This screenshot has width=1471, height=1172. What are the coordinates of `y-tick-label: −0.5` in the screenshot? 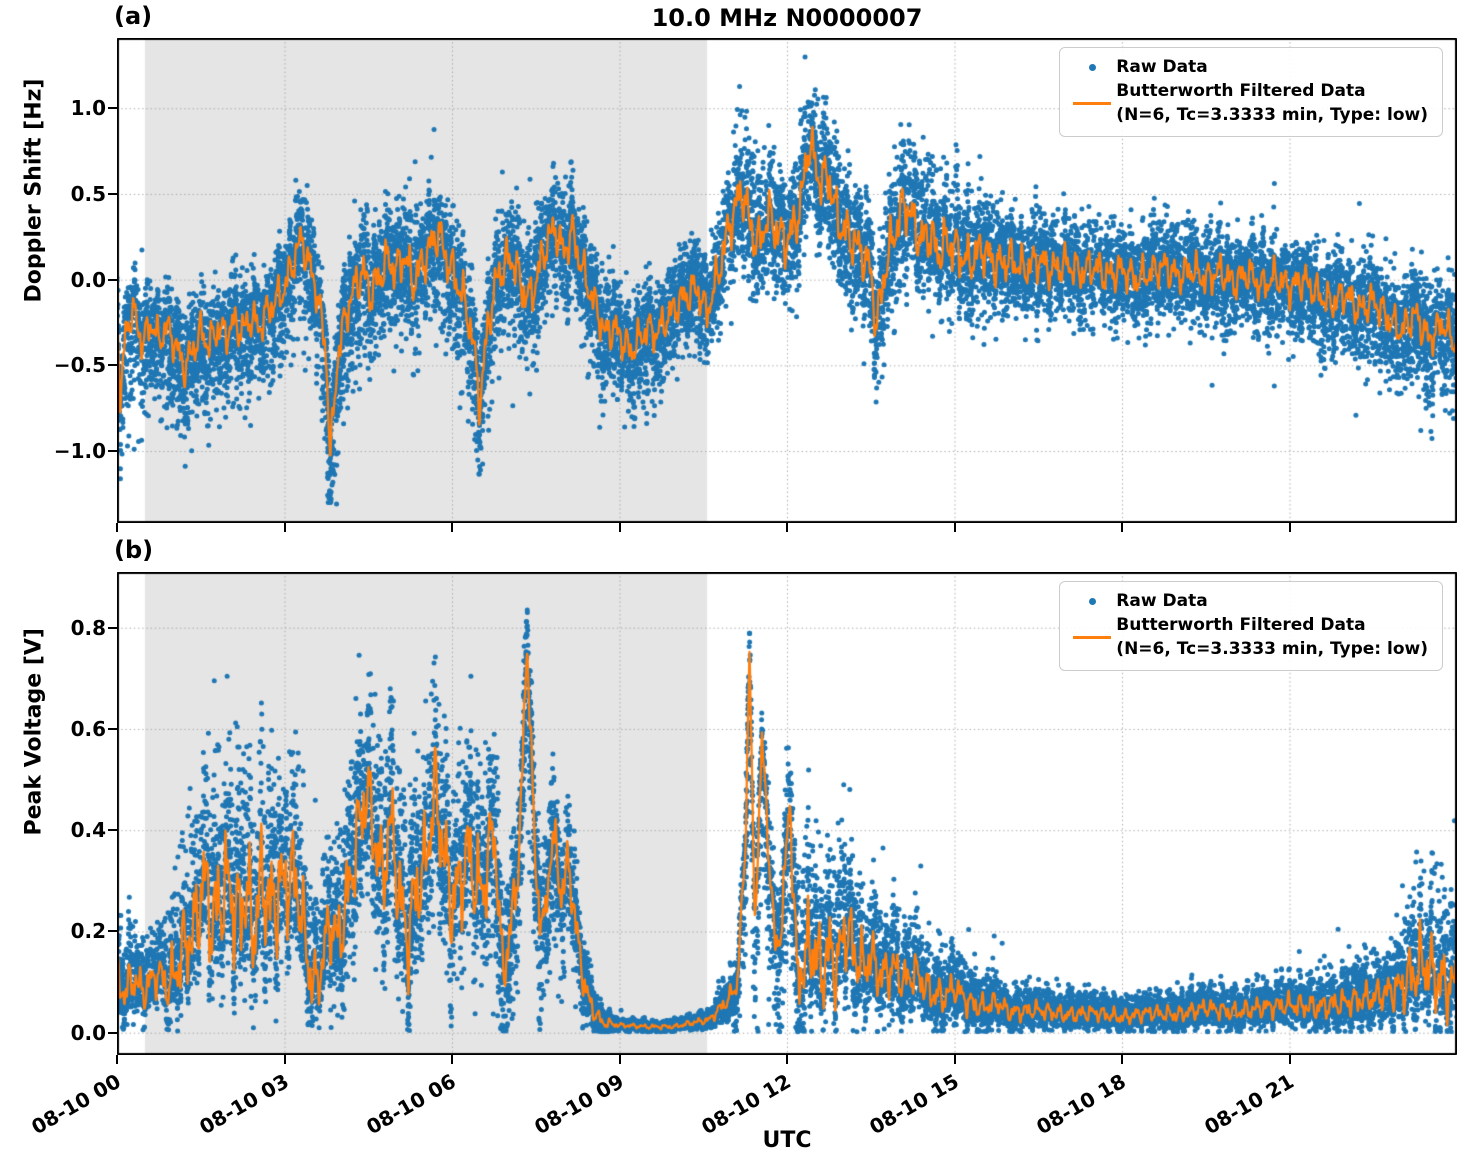 It's located at (79, 365).